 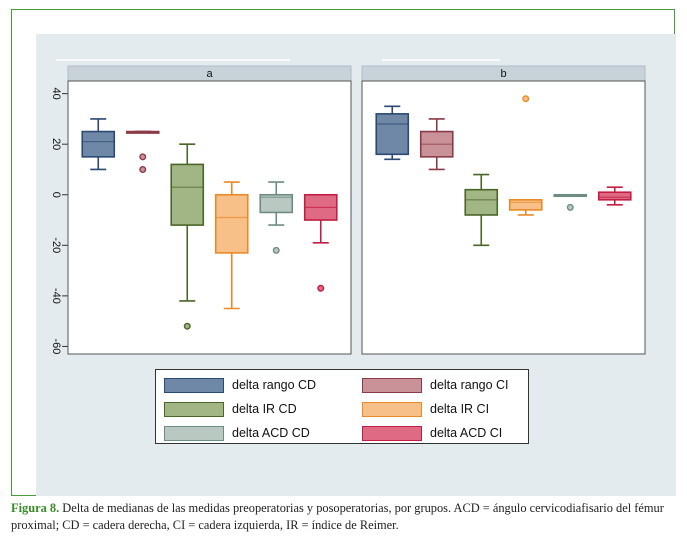 What do you see at coordinates (274, 385) in the screenshot?
I see `legend-label: delta rango CD` at bounding box center [274, 385].